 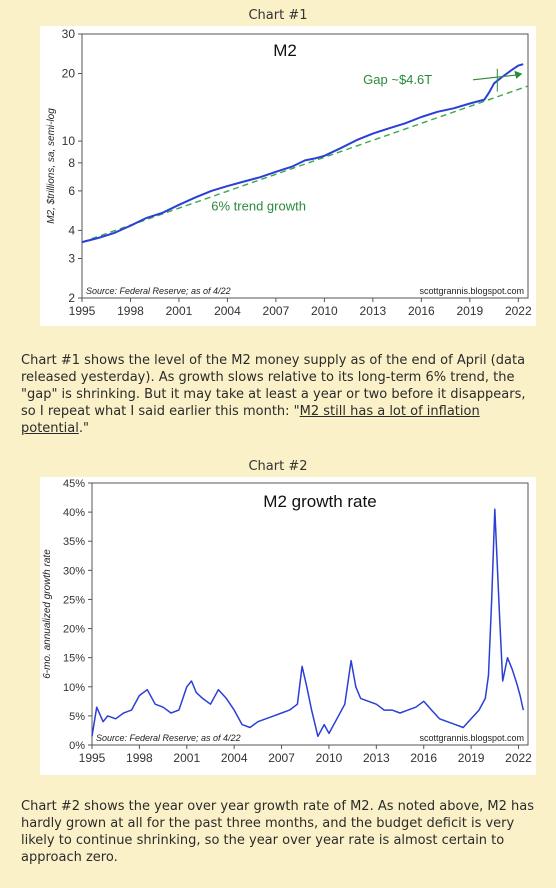 I want to click on y-axis-label: 6-mo. annualized growth rate, so click(x=47, y=614).